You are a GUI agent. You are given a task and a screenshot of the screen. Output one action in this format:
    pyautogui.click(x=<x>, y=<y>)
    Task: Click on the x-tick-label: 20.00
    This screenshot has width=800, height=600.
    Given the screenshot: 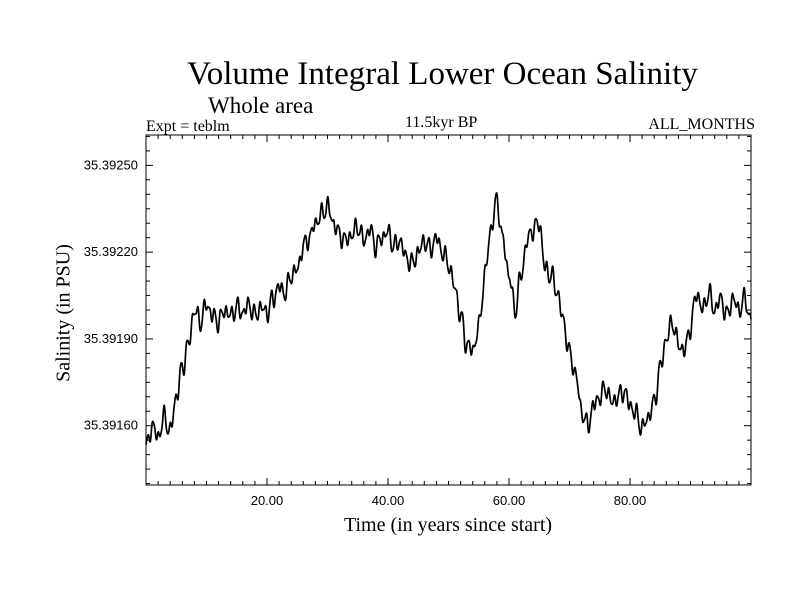 What is the action you would take?
    pyautogui.click(x=267, y=500)
    